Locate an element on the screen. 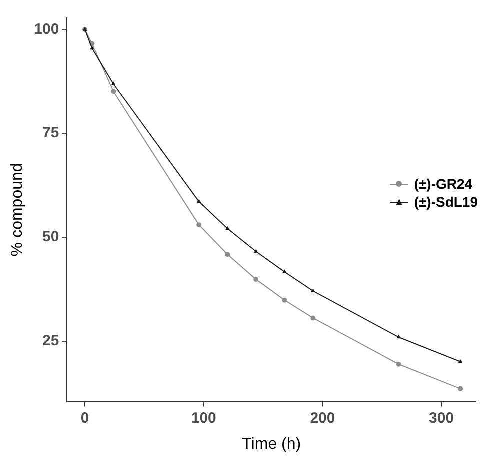  x-tick-label: 300 is located at coordinates (441, 418).